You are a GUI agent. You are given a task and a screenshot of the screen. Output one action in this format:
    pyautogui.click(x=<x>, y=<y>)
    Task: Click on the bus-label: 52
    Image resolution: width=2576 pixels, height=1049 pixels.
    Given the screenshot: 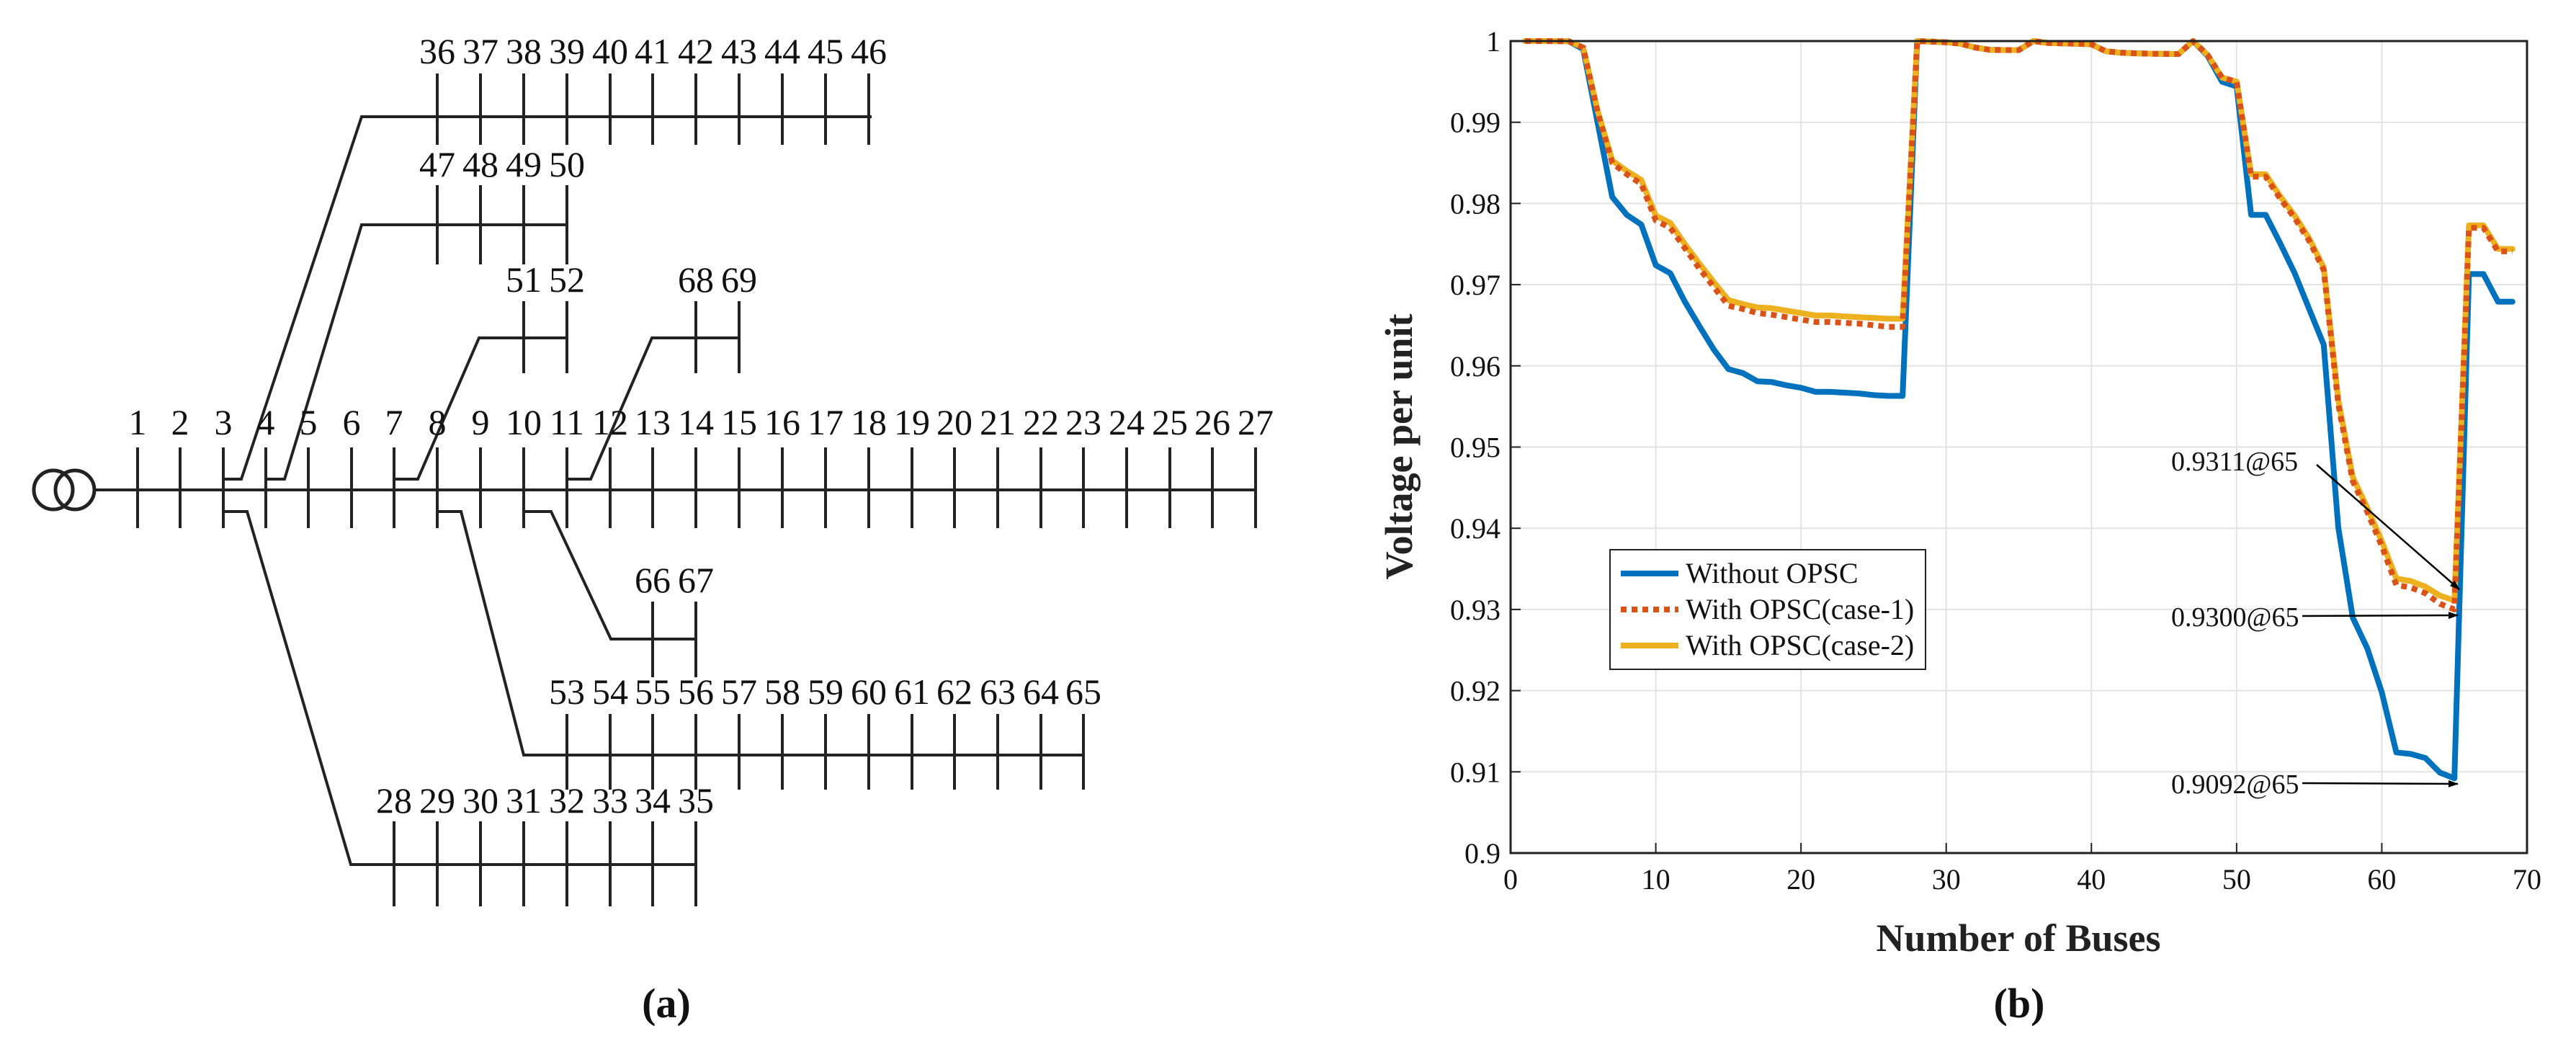 What is the action you would take?
    pyautogui.click(x=567, y=279)
    